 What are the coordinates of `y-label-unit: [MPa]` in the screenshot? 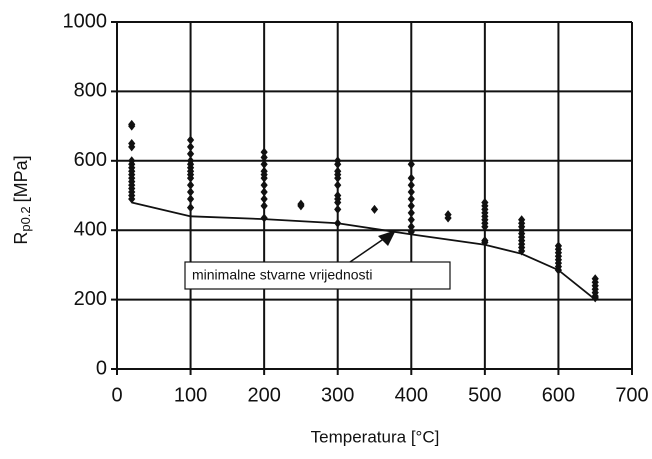 It's located at (21, 178).